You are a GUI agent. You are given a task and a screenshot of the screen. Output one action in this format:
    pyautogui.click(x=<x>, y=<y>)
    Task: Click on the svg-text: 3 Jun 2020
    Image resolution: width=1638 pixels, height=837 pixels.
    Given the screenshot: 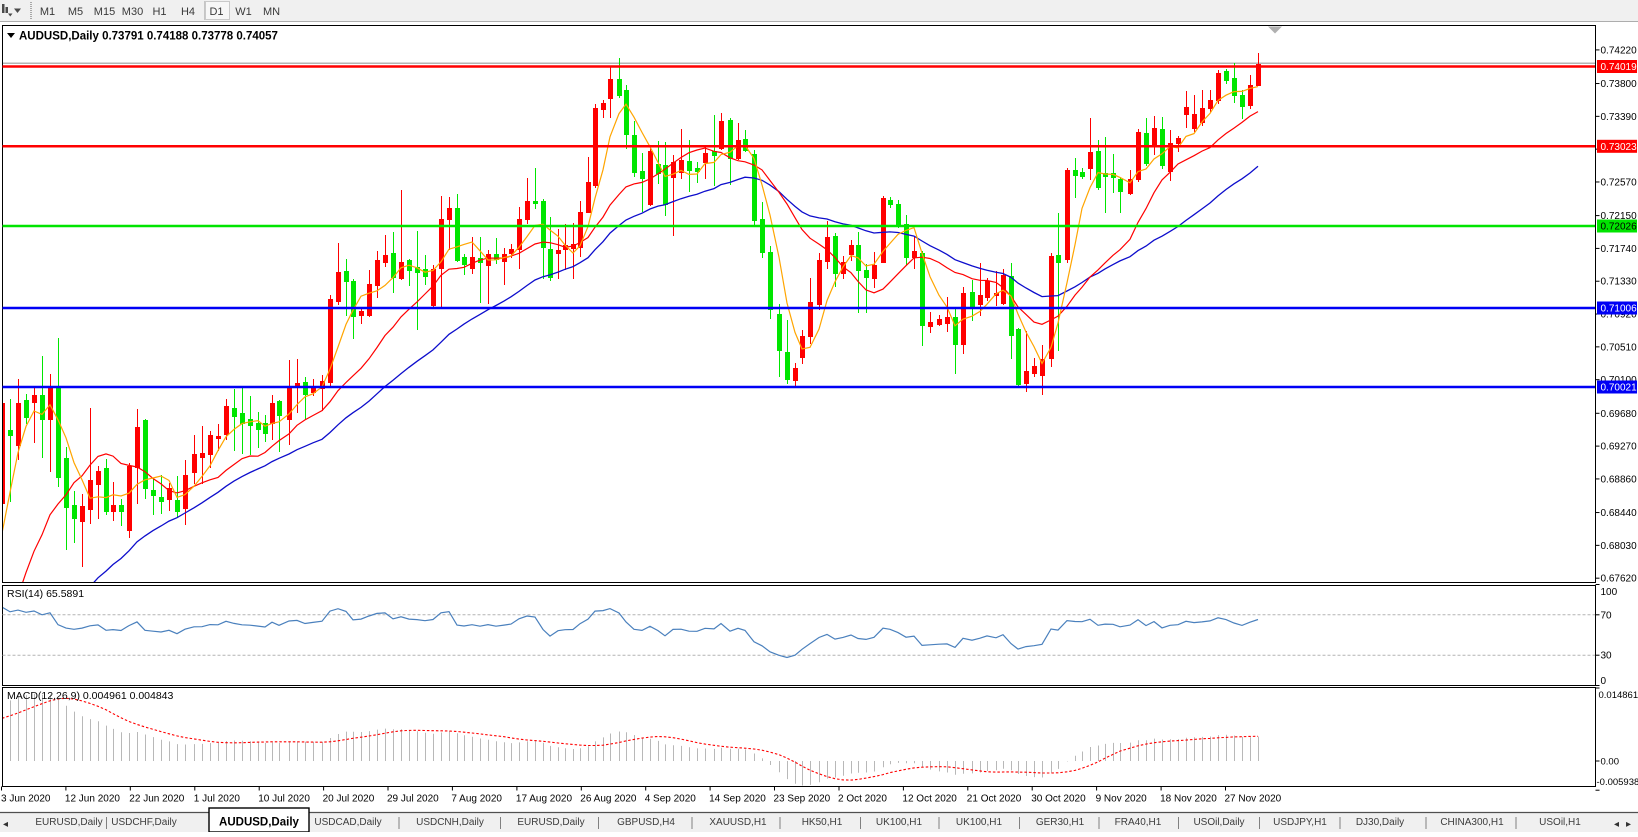 What is the action you would take?
    pyautogui.click(x=26, y=799)
    